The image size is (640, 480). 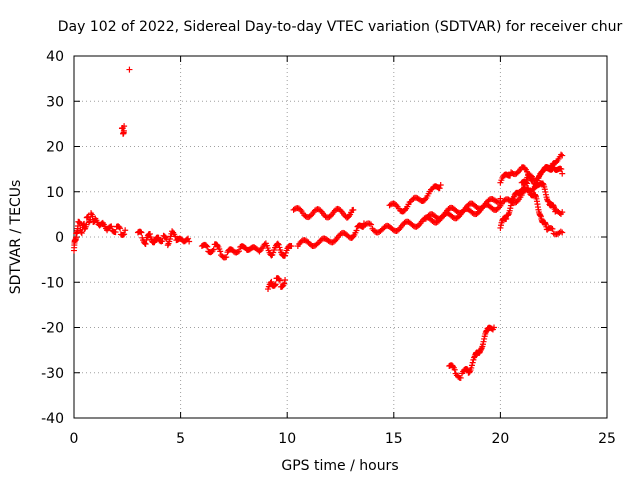 I want to click on y-tick-label: -20, so click(x=52, y=329).